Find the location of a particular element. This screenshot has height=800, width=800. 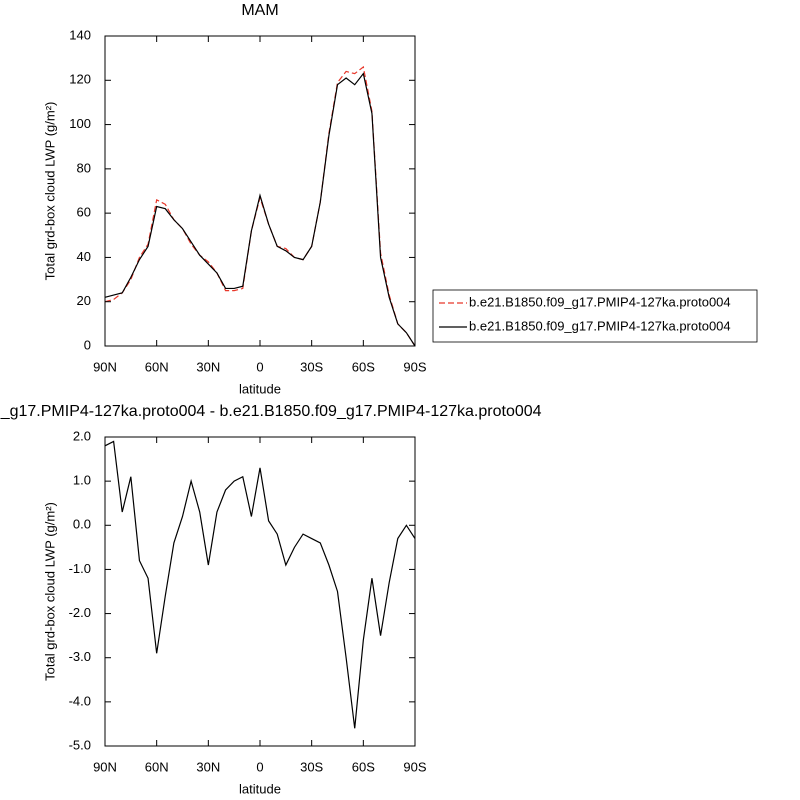

y-tick-label: 80 is located at coordinates (84, 167).